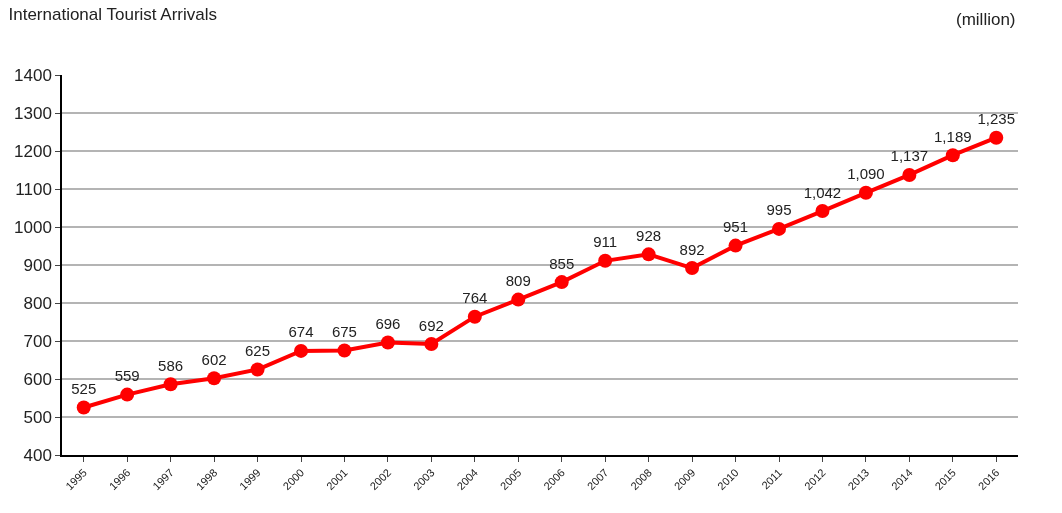  Describe the element at coordinates (37, 303) in the screenshot. I see `y-tick-label: 800` at that location.